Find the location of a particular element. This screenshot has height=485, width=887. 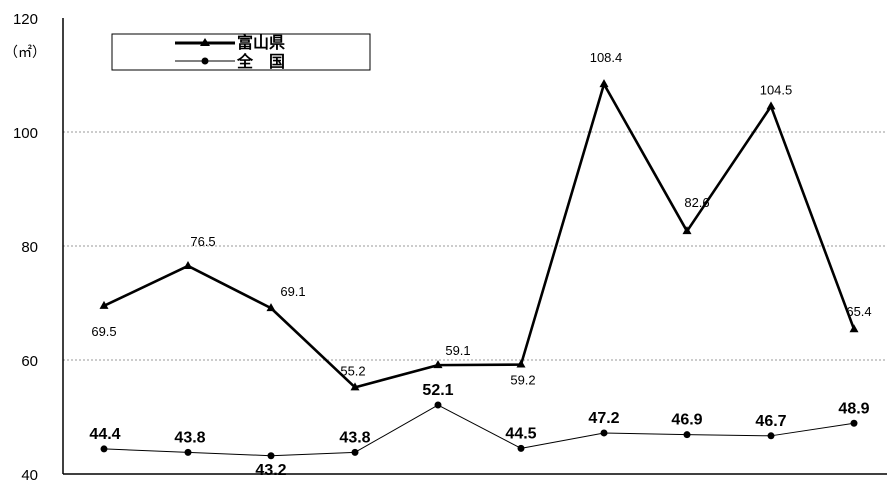

data-label-s1-1: 43.8 is located at coordinates (189, 437).